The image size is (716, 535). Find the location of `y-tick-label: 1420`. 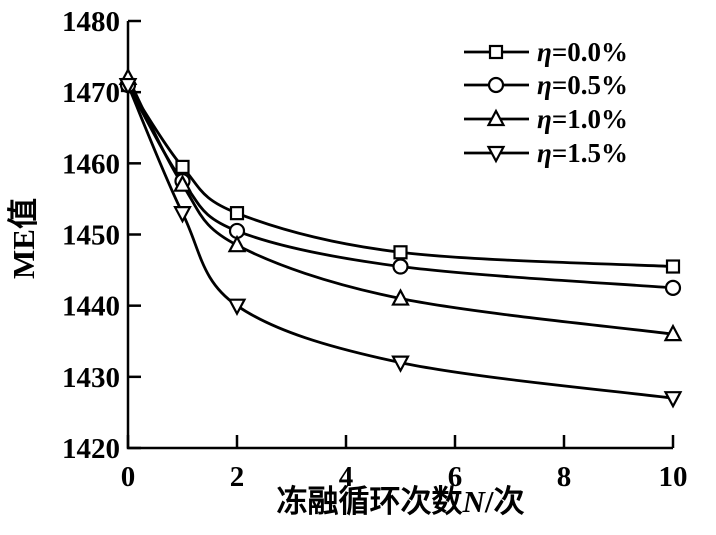

y-tick-label: 1420 is located at coordinates (91, 449).